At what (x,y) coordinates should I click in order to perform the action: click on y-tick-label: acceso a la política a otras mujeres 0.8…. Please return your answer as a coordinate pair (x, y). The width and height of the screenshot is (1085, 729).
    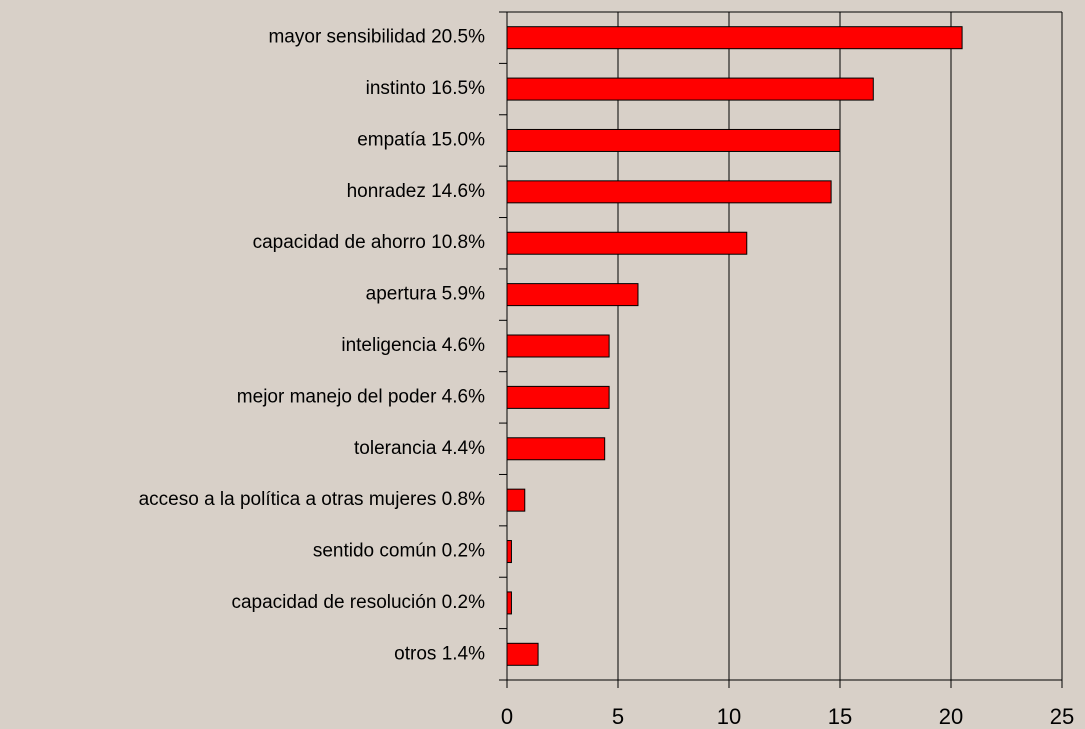
    Looking at the image, I should click on (312, 499).